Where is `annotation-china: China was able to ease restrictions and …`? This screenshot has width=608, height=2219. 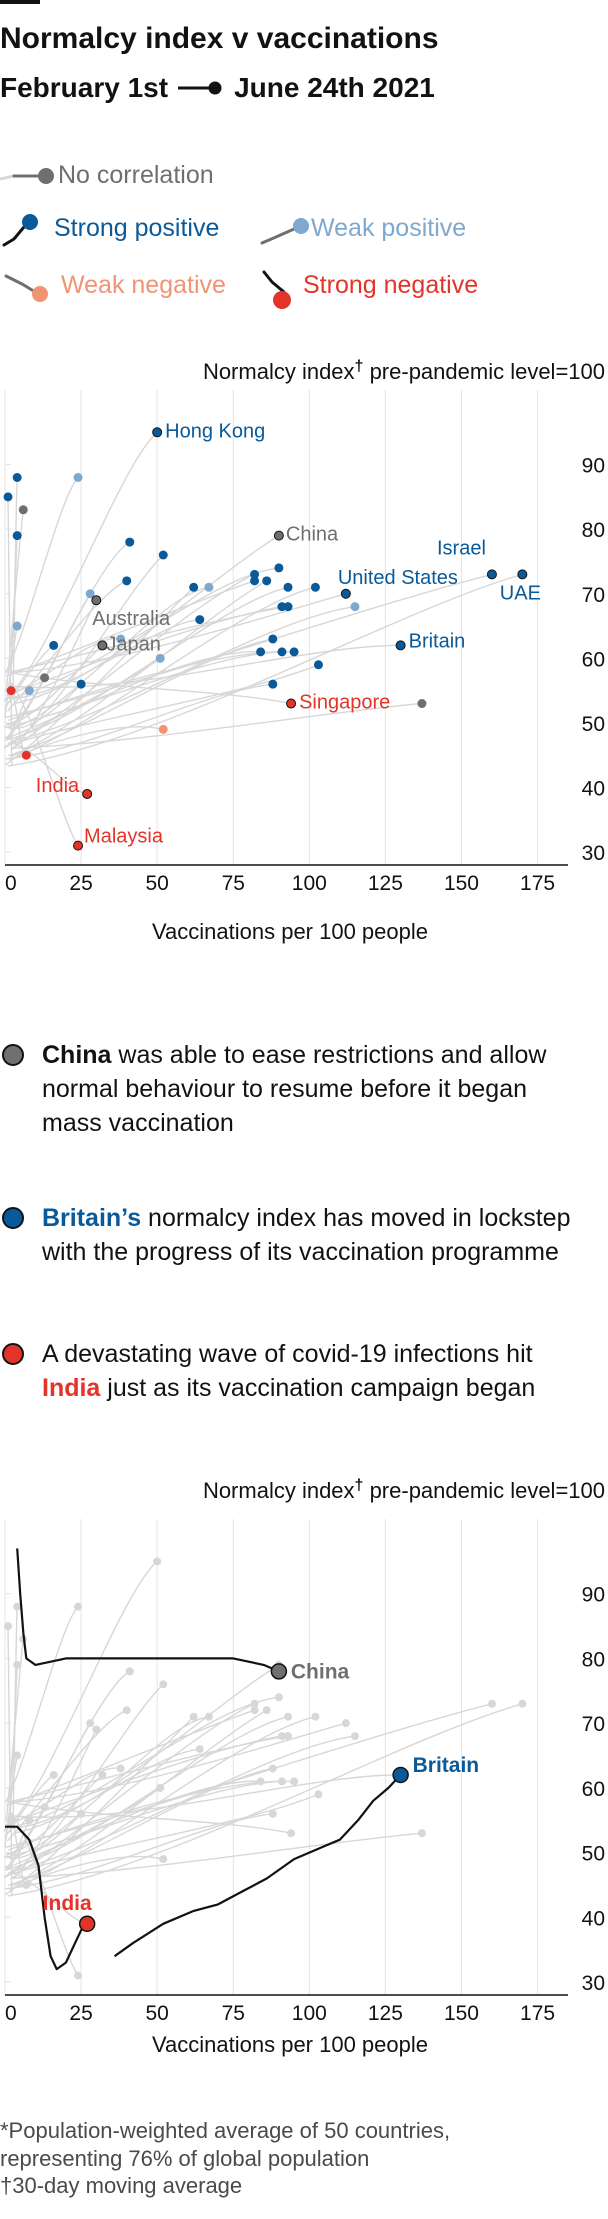 annotation-china: China was able to ease restrictions and … is located at coordinates (300, 1093).